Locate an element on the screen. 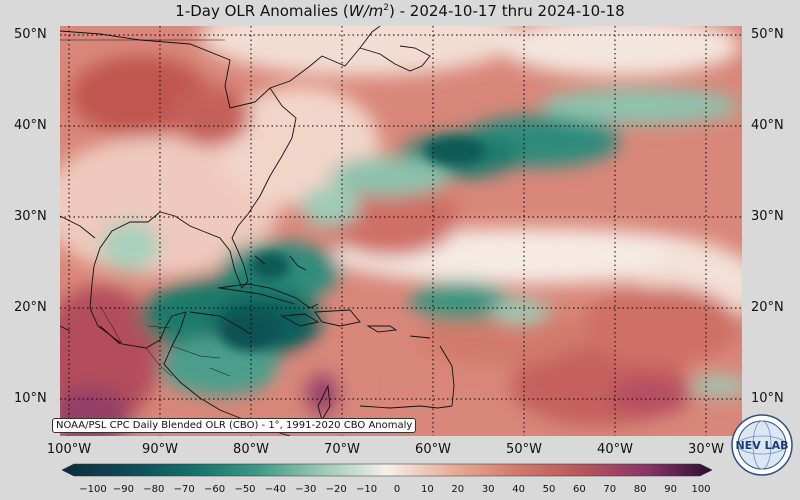 The height and width of the screenshot is (500, 800). colorbar-tick: −20 is located at coordinates (336, 489).